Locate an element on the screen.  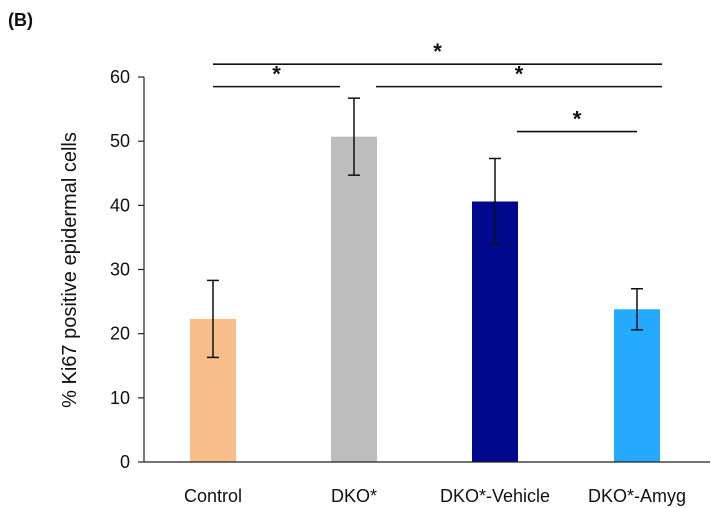
y-axis: 0 10 20 30 40 50 60 is located at coordinates (127, 269).